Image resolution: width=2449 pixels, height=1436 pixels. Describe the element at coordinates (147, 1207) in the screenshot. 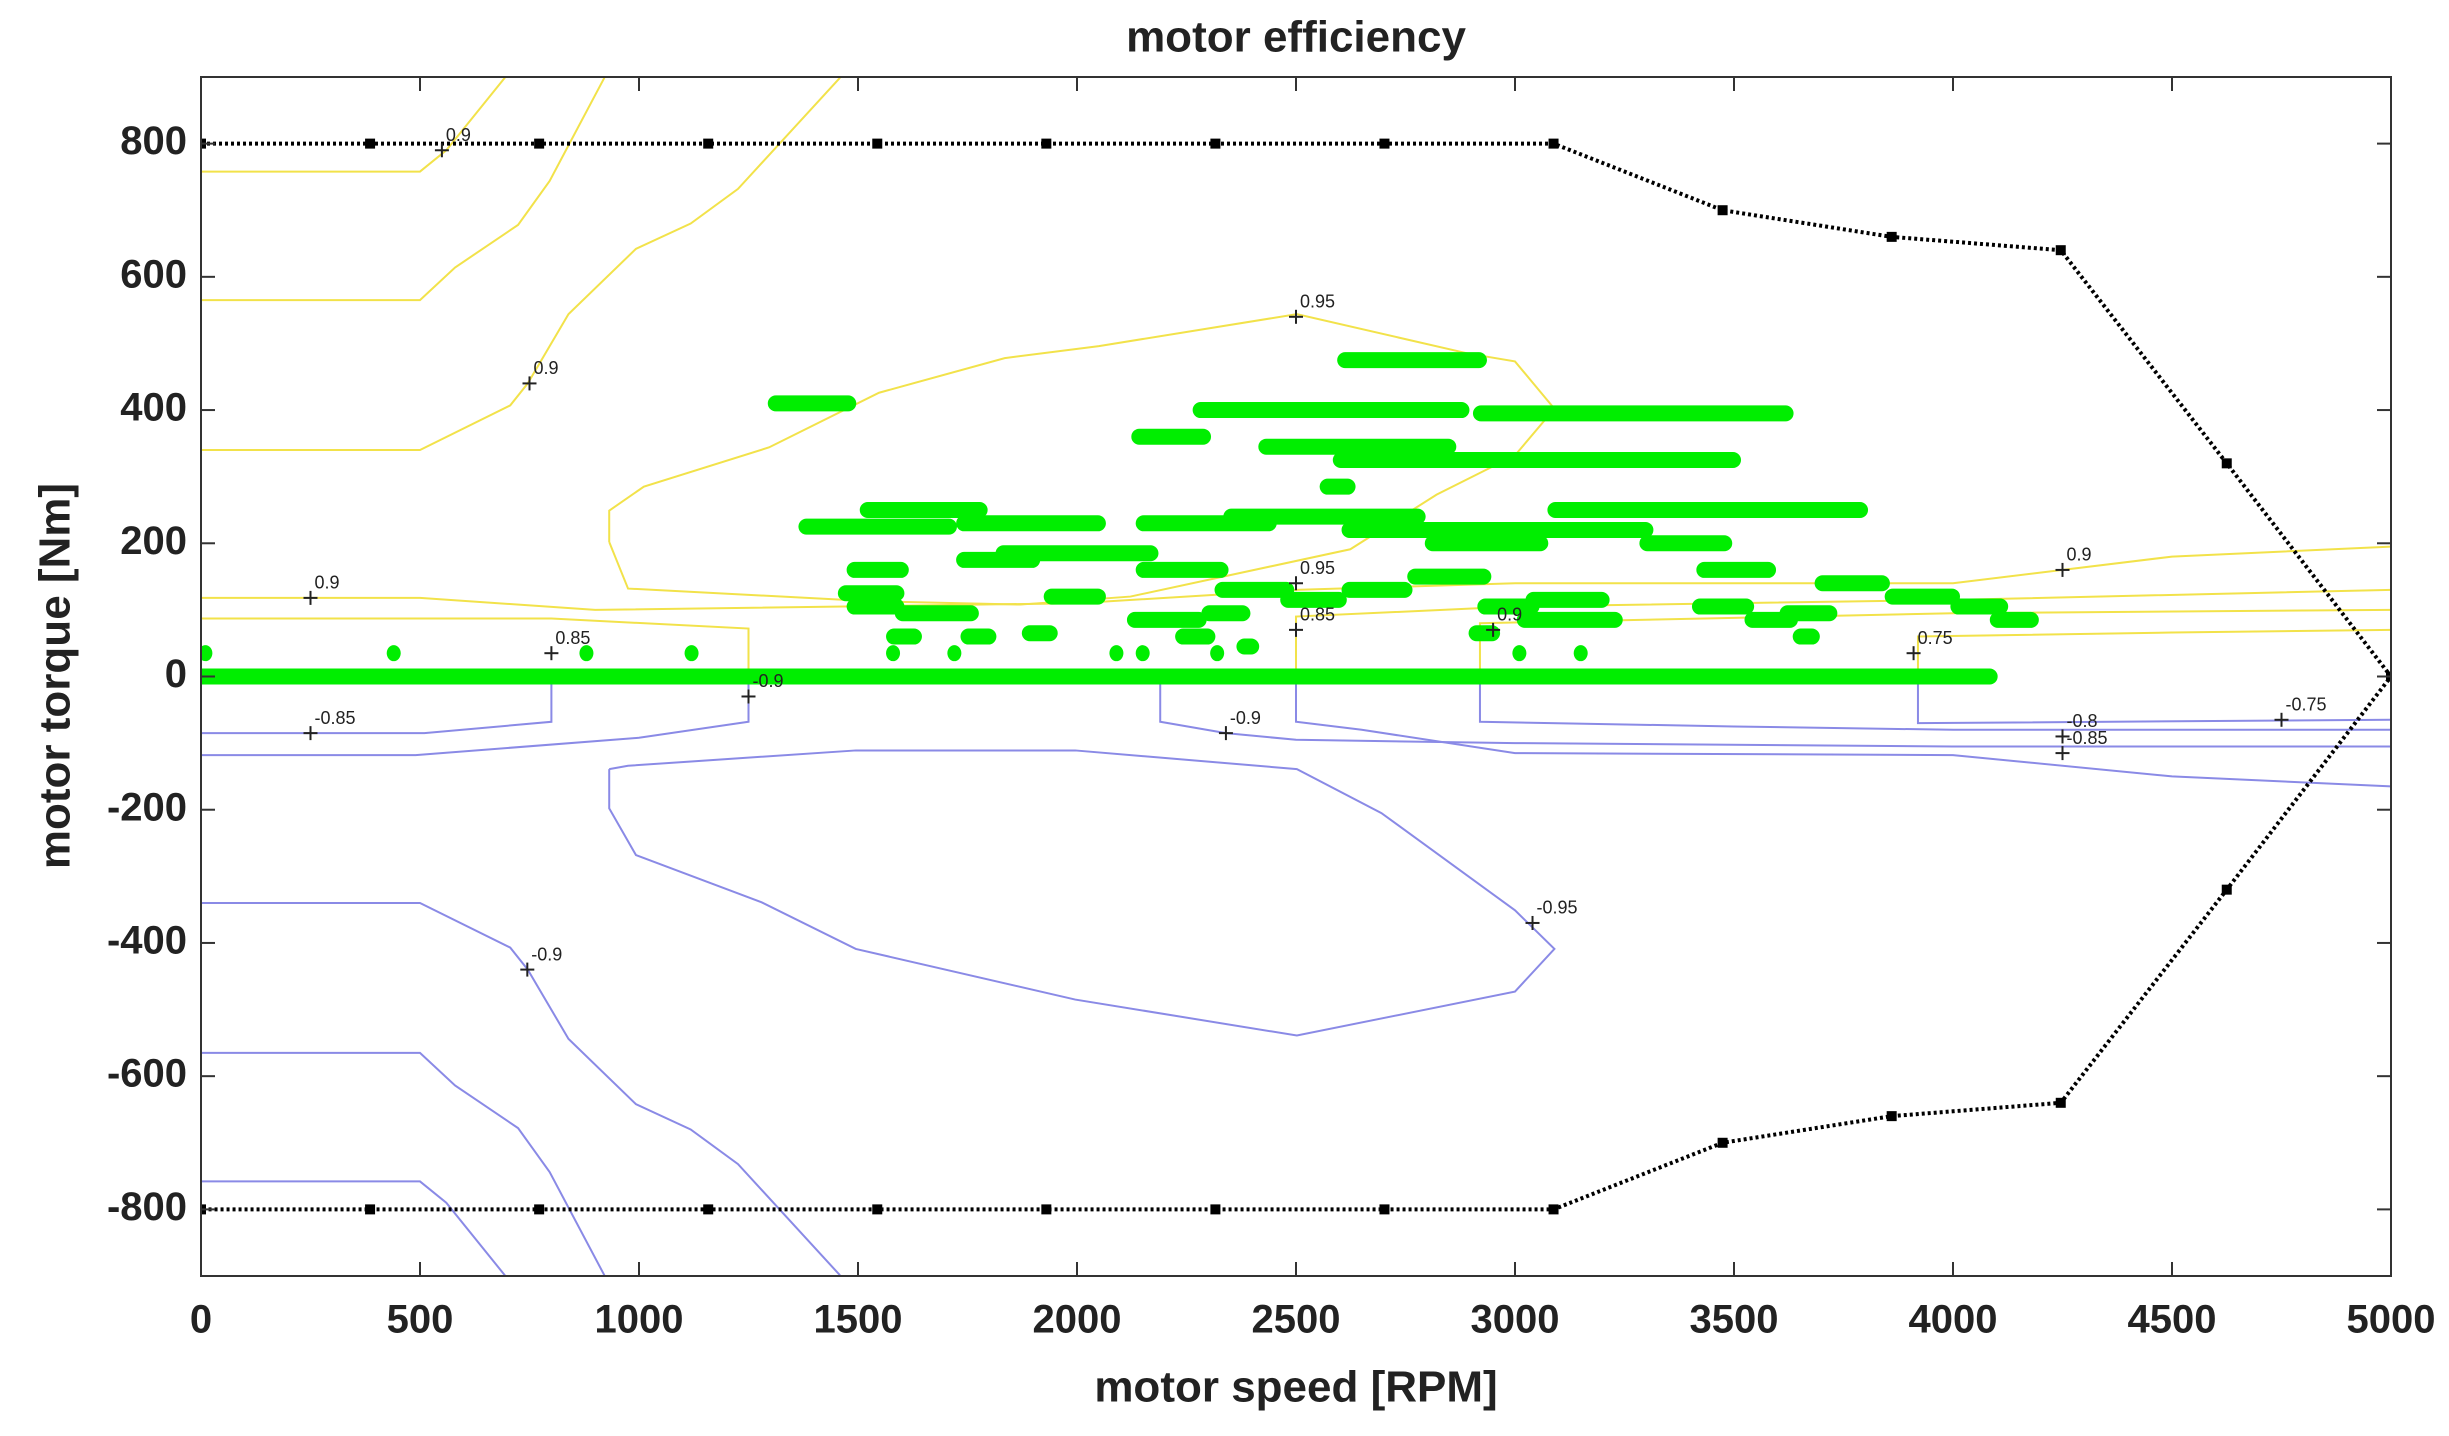

I see `y-tick-label: -800` at that location.